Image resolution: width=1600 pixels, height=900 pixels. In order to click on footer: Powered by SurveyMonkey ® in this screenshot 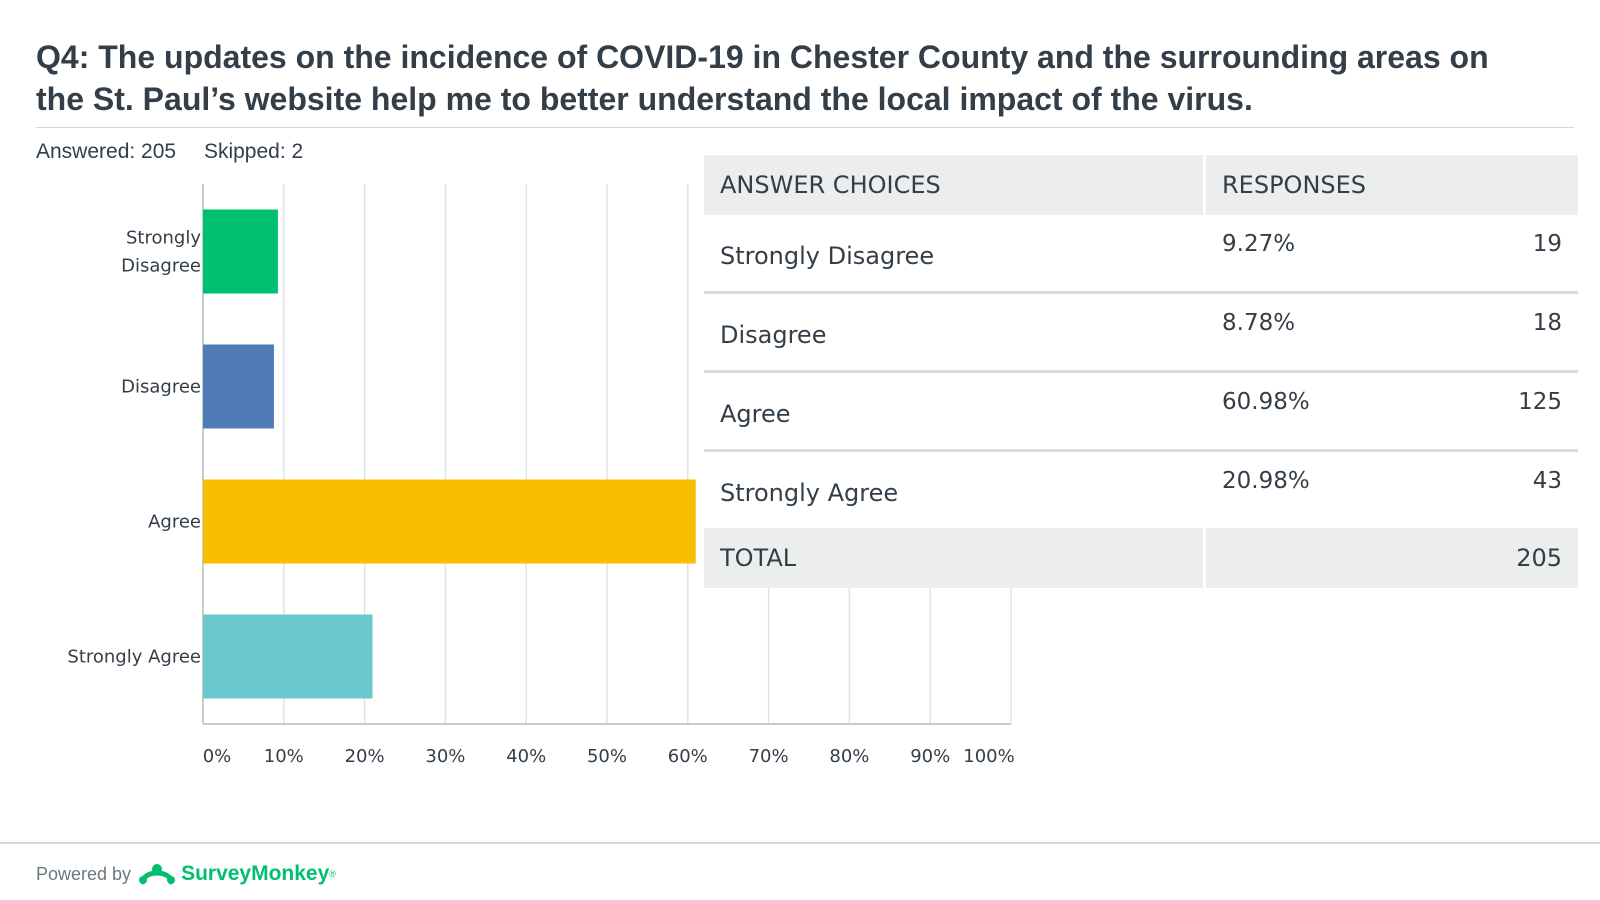, I will do `click(186, 874)`.